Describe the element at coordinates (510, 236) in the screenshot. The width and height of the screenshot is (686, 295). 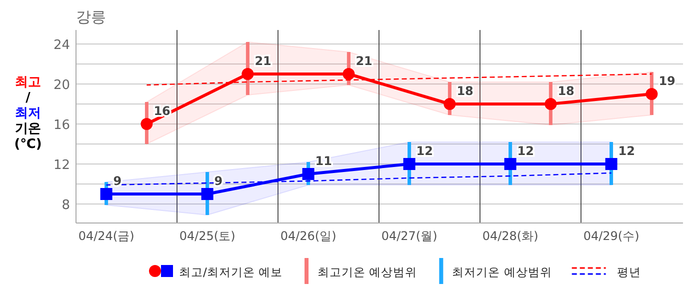
I see `x-tick-label: 04/28(화)` at that location.